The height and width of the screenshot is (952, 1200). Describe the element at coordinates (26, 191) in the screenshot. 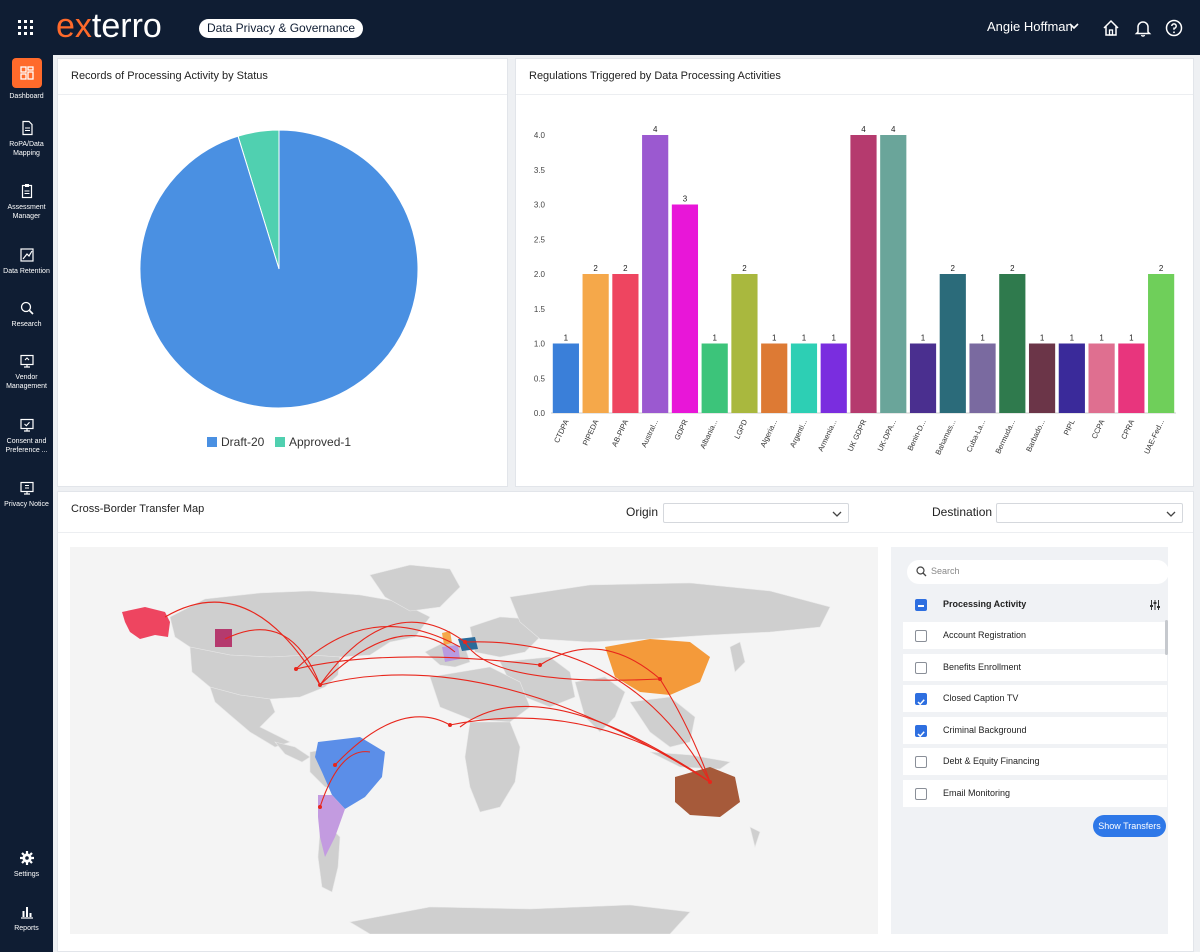

I see `clipboard-icon` at that location.